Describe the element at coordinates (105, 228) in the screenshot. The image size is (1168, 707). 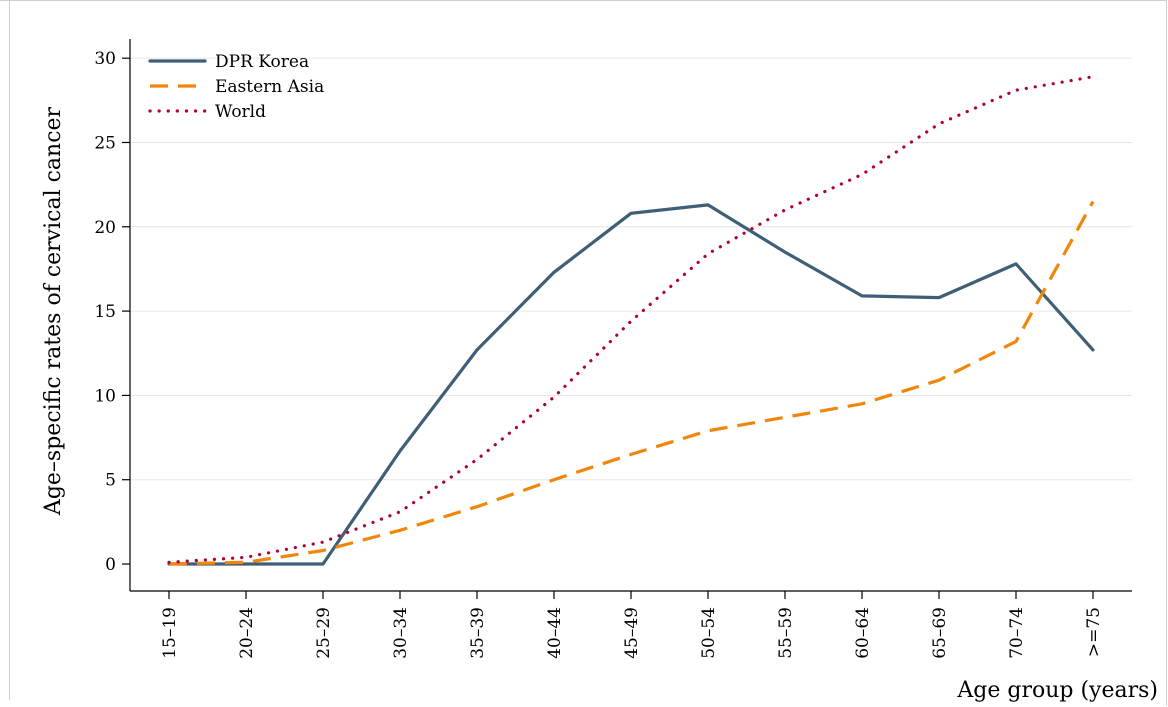
I see `y-tick-label: 20` at that location.